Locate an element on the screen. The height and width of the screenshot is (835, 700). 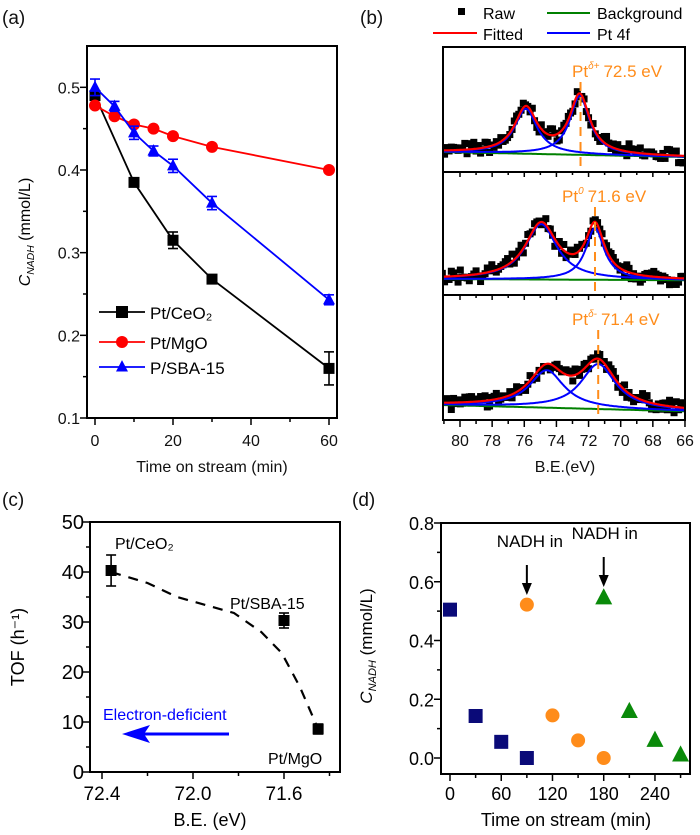
x-tick-label: 60 is located at coordinates (329, 441).